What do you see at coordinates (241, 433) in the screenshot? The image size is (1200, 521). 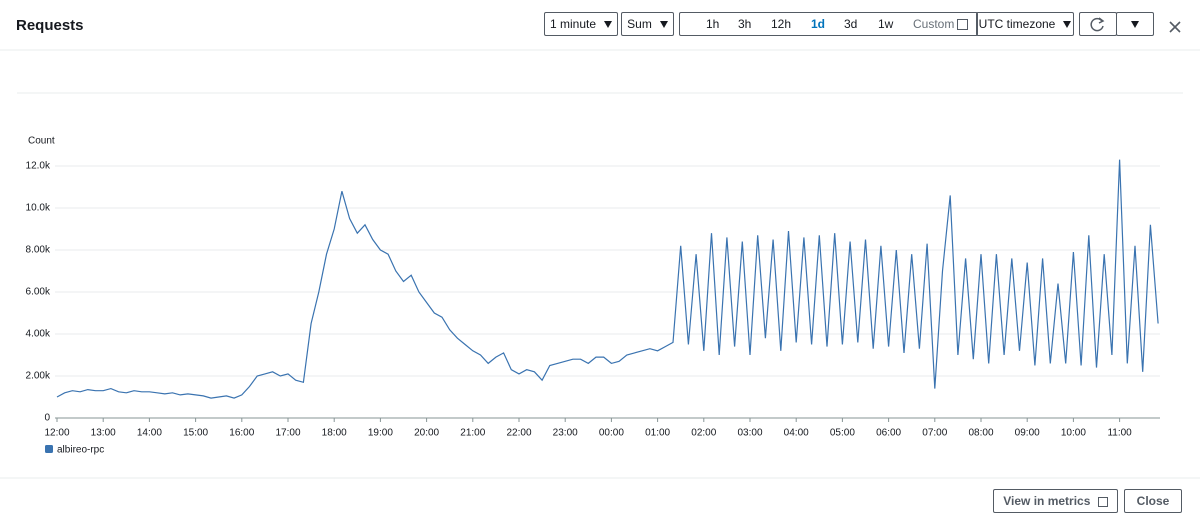 I see `x-tick-label: 16:00` at bounding box center [241, 433].